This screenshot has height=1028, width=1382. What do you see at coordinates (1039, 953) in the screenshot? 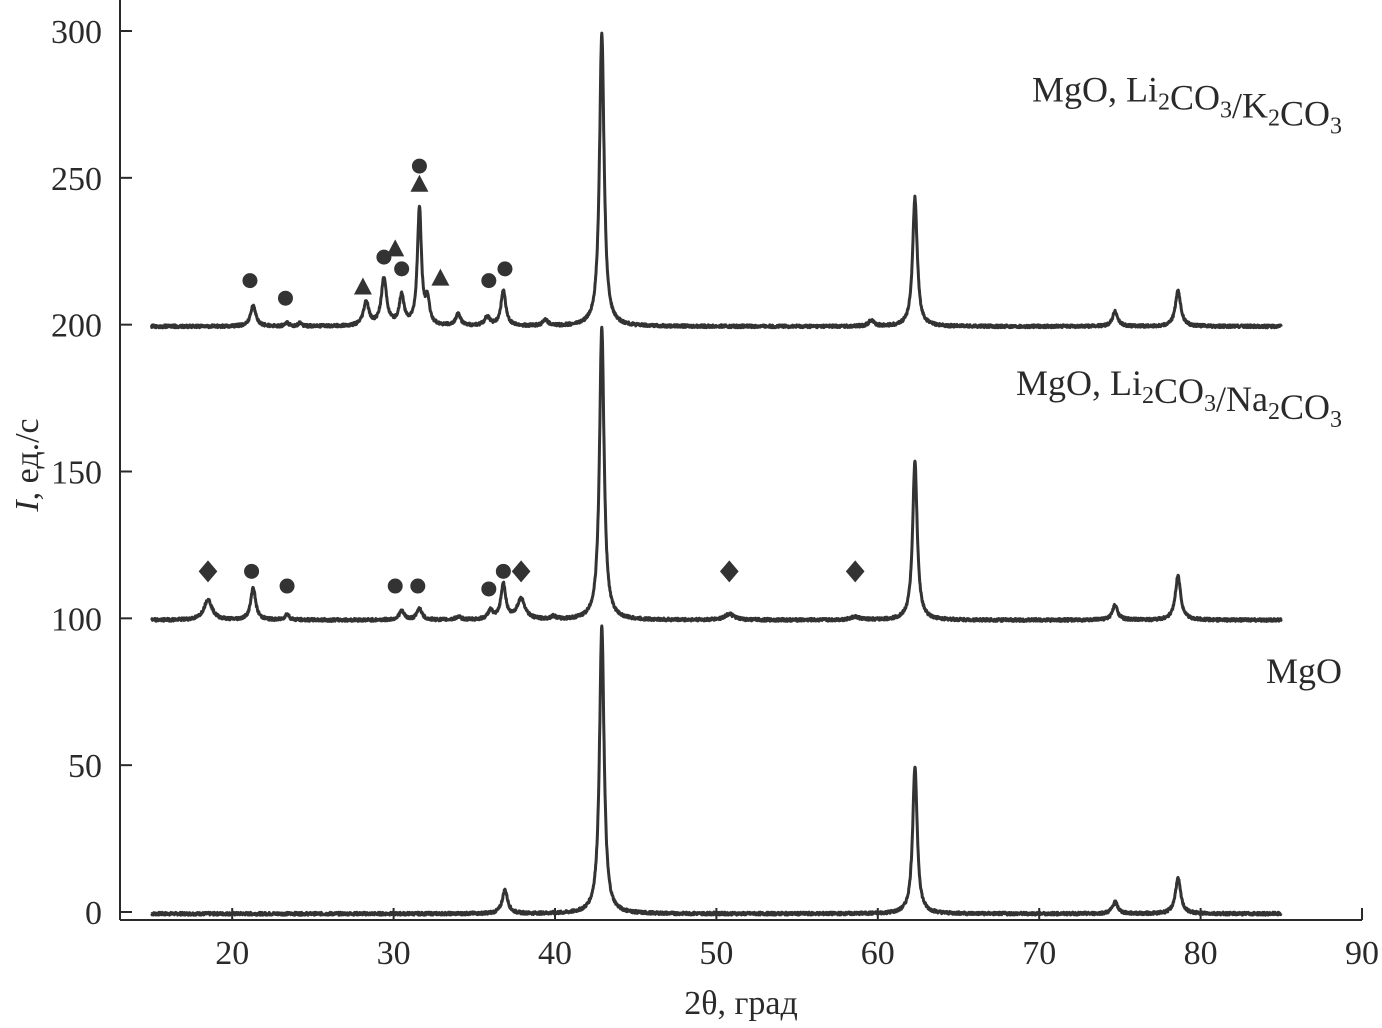
I see `x-tick-label: 70` at bounding box center [1039, 953].